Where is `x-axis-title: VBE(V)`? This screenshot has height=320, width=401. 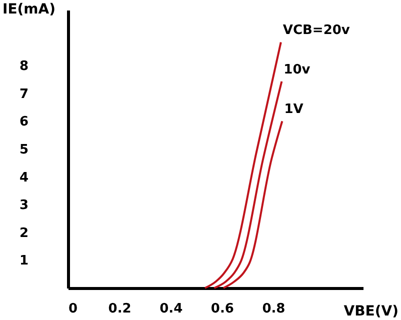
x-axis-title: VBE(V) is located at coordinates (371, 312).